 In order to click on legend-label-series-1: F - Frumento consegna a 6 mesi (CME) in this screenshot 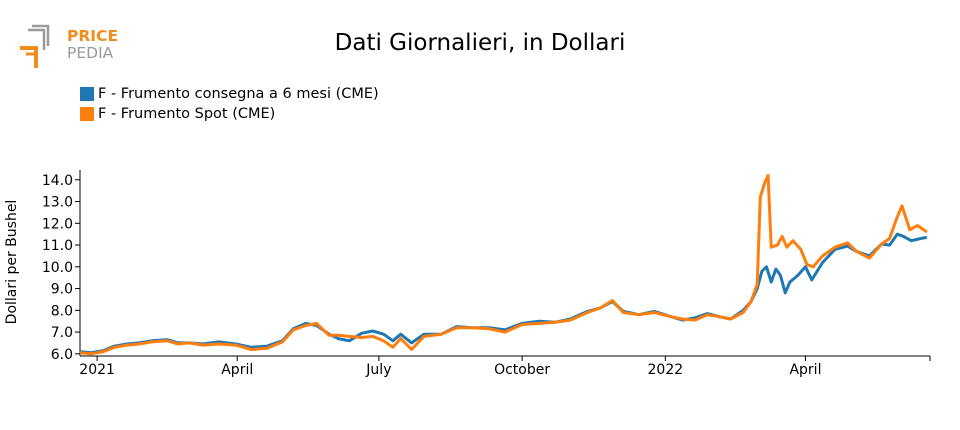, I will do `click(238, 94)`.